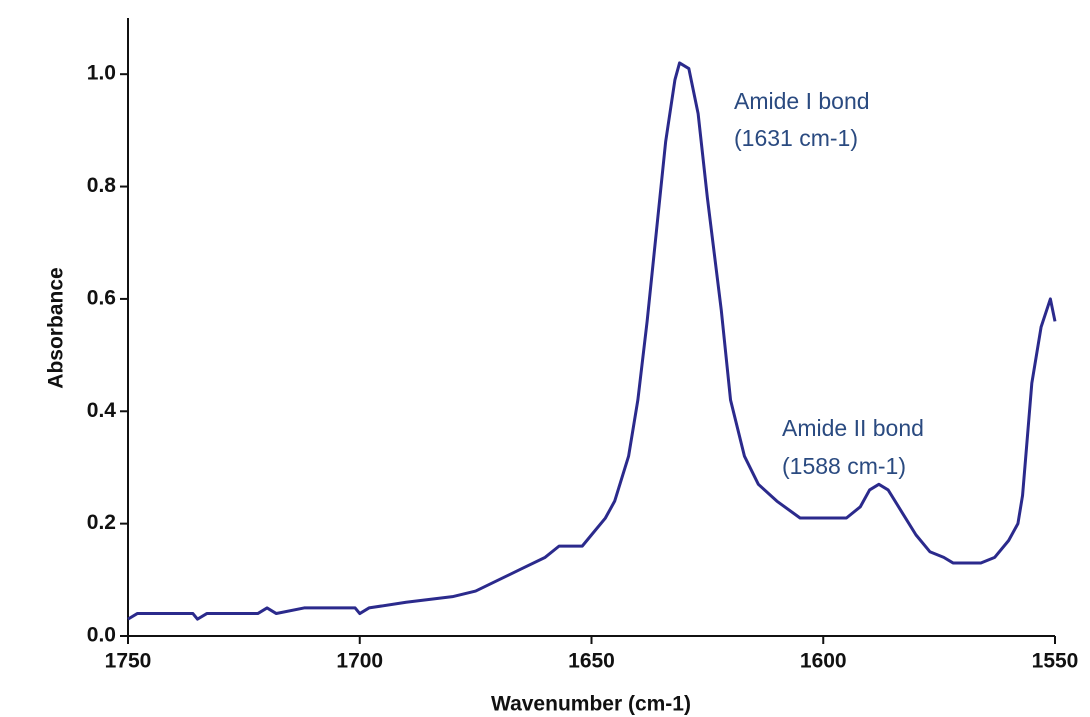  What do you see at coordinates (1055, 661) in the screenshot?
I see `x-tick-label: 1550` at bounding box center [1055, 661].